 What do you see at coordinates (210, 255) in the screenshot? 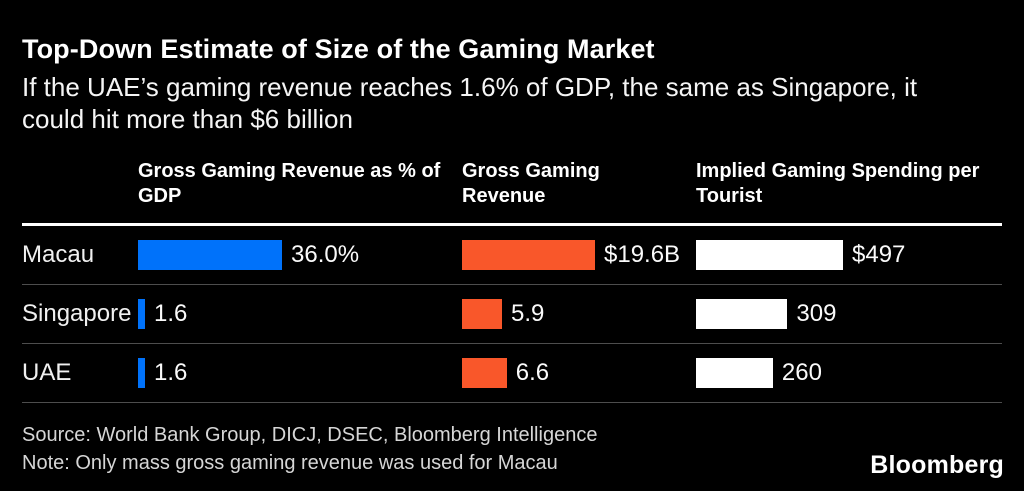
I see `bar-macau-ggr-pct-gdp` at bounding box center [210, 255].